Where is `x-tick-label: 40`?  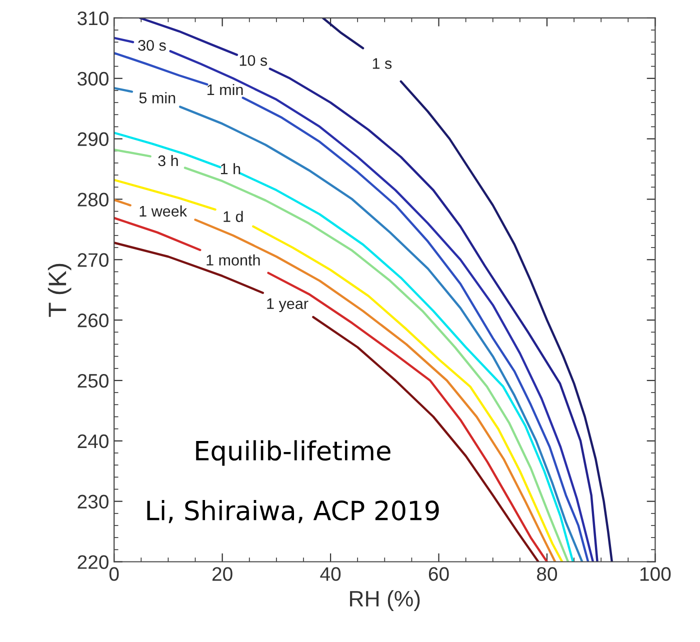 x-tick-label: 40 is located at coordinates (330, 574).